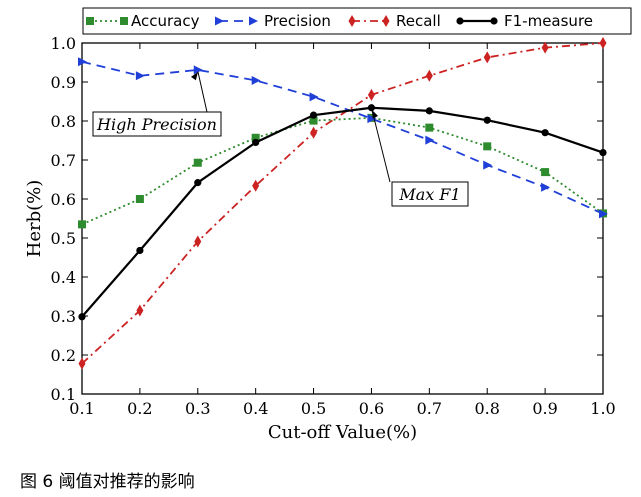 The height and width of the screenshot is (497, 641). I want to click on annotation: High Precision, so click(157, 104).